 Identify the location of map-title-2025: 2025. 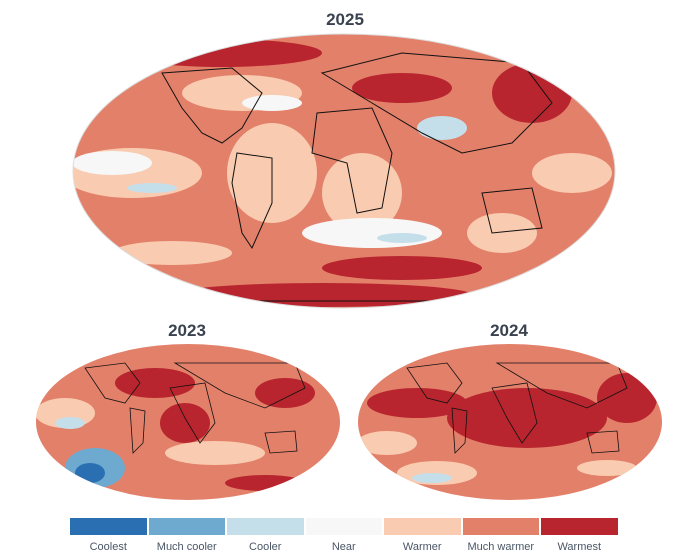
(345, 19).